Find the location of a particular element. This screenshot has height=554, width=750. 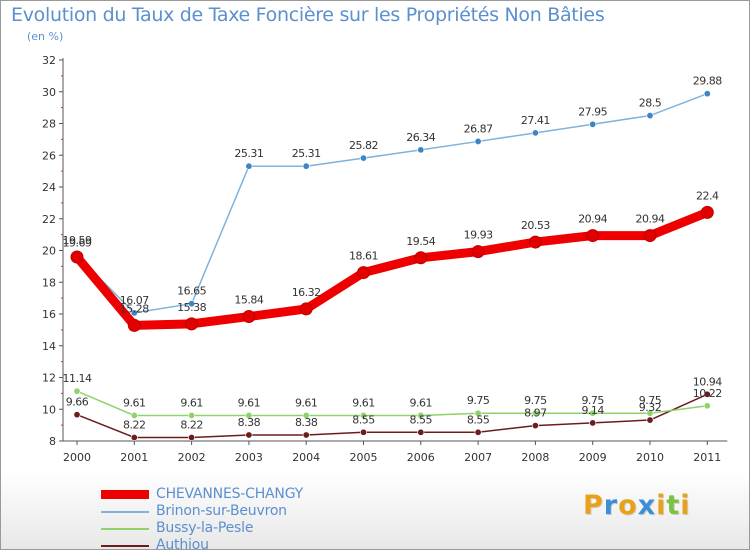

x-tick-label: 2004 is located at coordinates (306, 457).